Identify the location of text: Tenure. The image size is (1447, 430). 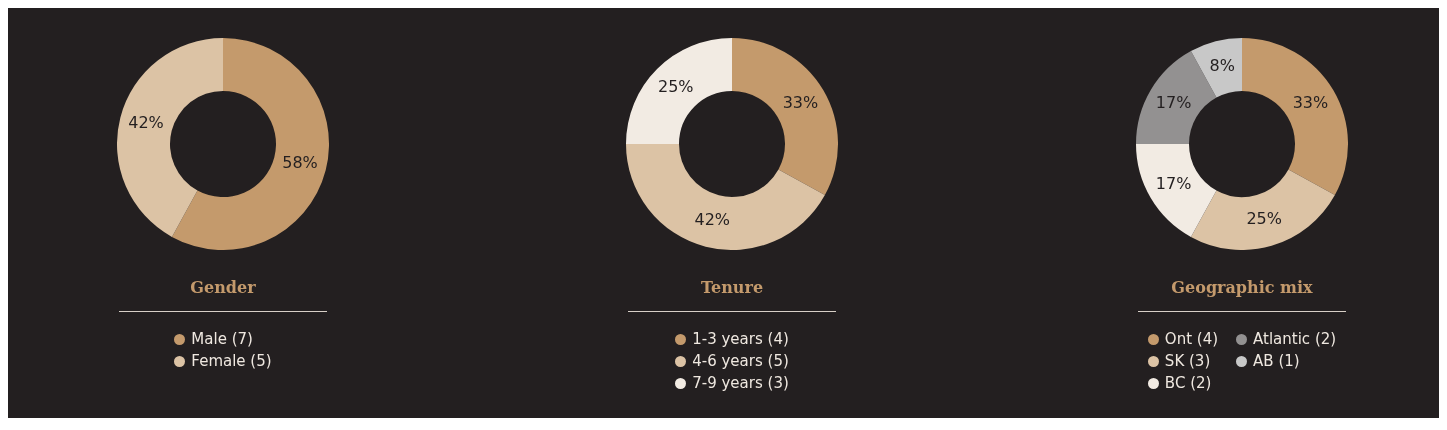
(732, 287).